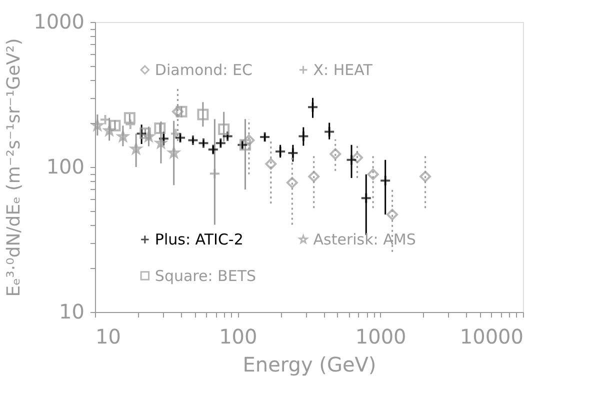 This screenshot has width=597, height=404. What do you see at coordinates (205, 275) in the screenshot?
I see `legend-label: Square: BETS` at bounding box center [205, 275].